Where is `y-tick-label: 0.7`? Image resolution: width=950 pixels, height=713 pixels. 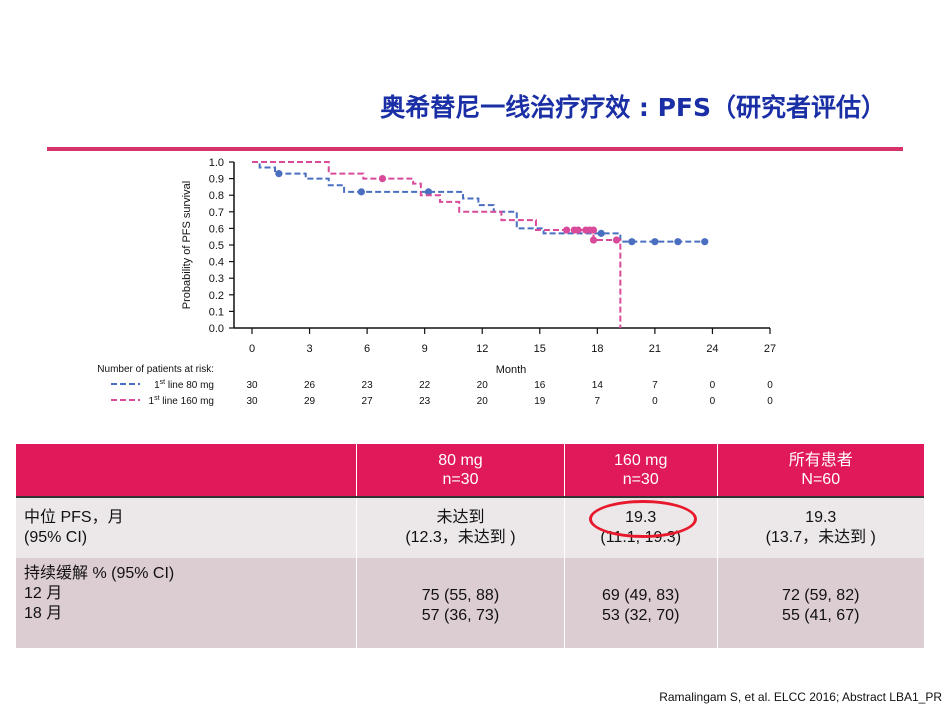 y-tick-label: 0.7 is located at coordinates (216, 213).